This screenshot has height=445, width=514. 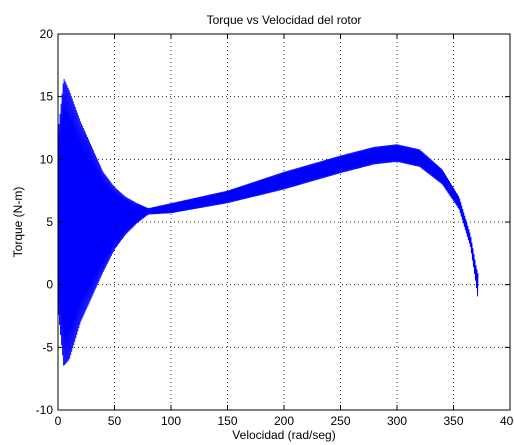 What do you see at coordinates (397, 421) in the screenshot?
I see `x-tick-label: 300` at bounding box center [397, 421].